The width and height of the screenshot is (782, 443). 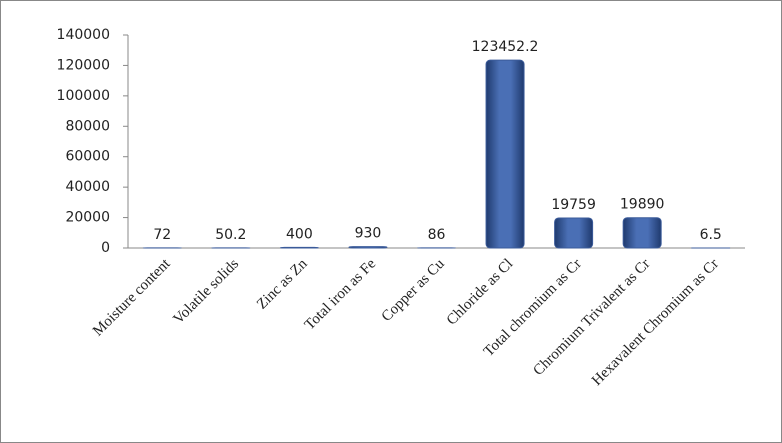 I want to click on y-tick-label: 120000, so click(x=83, y=65).